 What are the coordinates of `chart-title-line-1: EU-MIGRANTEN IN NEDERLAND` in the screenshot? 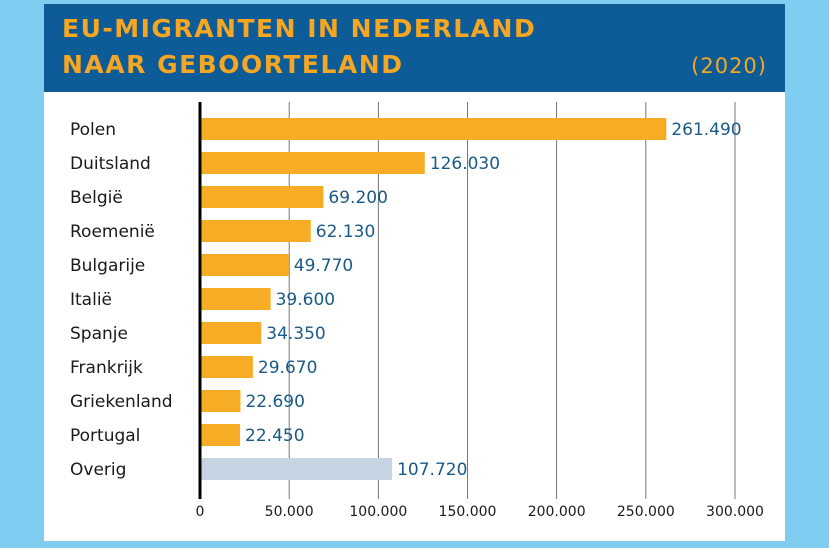 It's located at (299, 28).